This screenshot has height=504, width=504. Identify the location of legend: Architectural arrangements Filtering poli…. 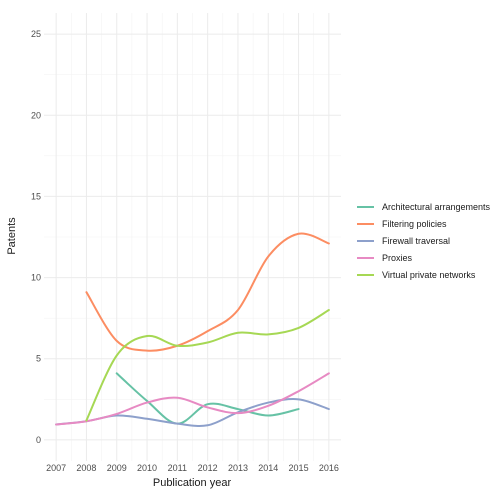
(424, 241).